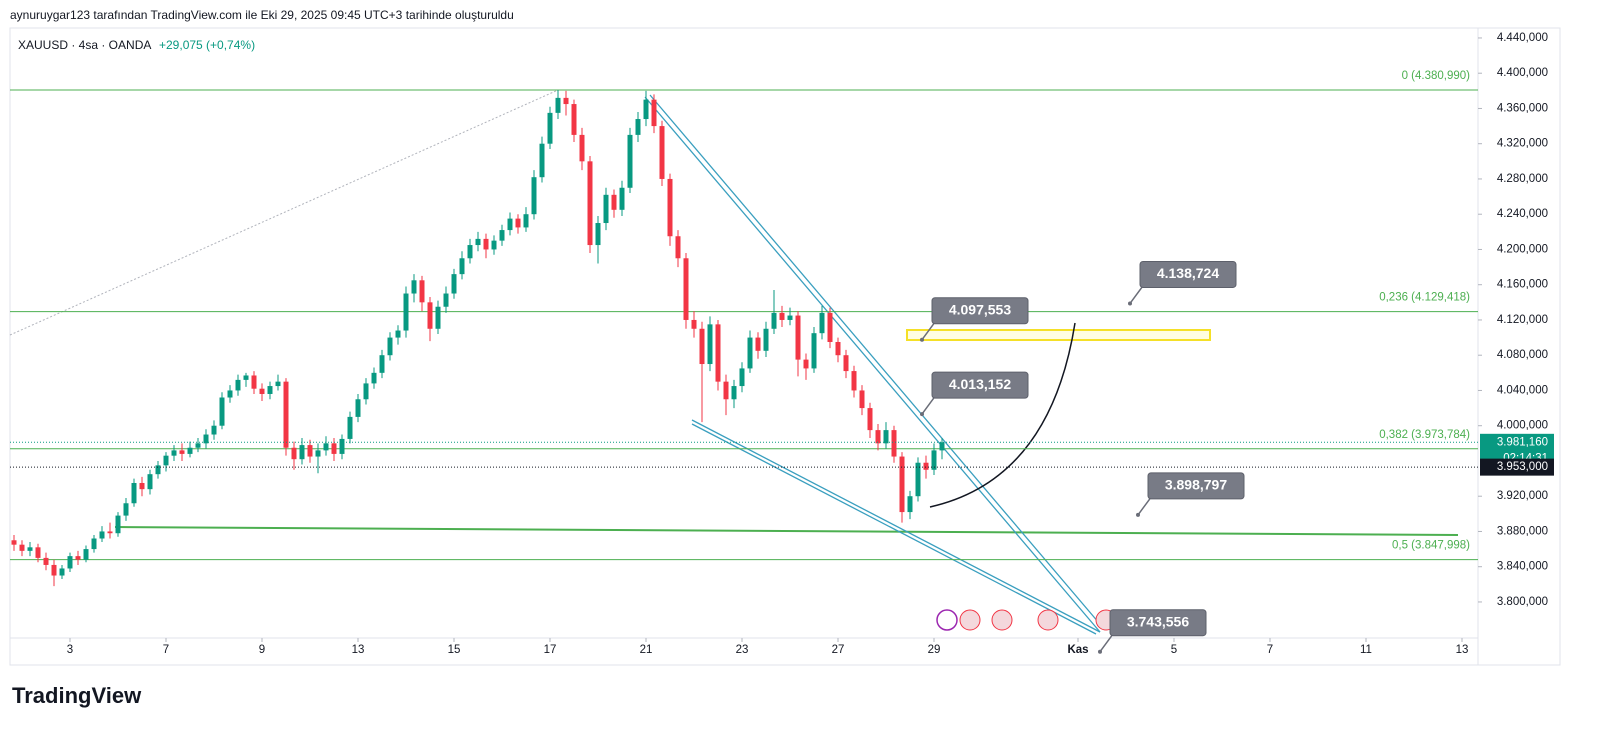  What do you see at coordinates (1522, 442) in the screenshot?
I see `price-tag-label: 3.981,160` at bounding box center [1522, 442].